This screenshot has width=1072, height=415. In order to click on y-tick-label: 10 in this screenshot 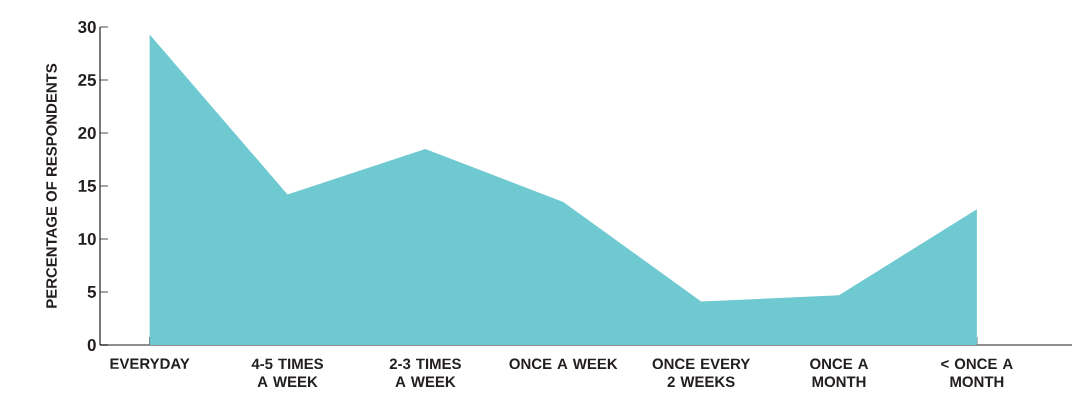, I will do `click(87, 239)`.